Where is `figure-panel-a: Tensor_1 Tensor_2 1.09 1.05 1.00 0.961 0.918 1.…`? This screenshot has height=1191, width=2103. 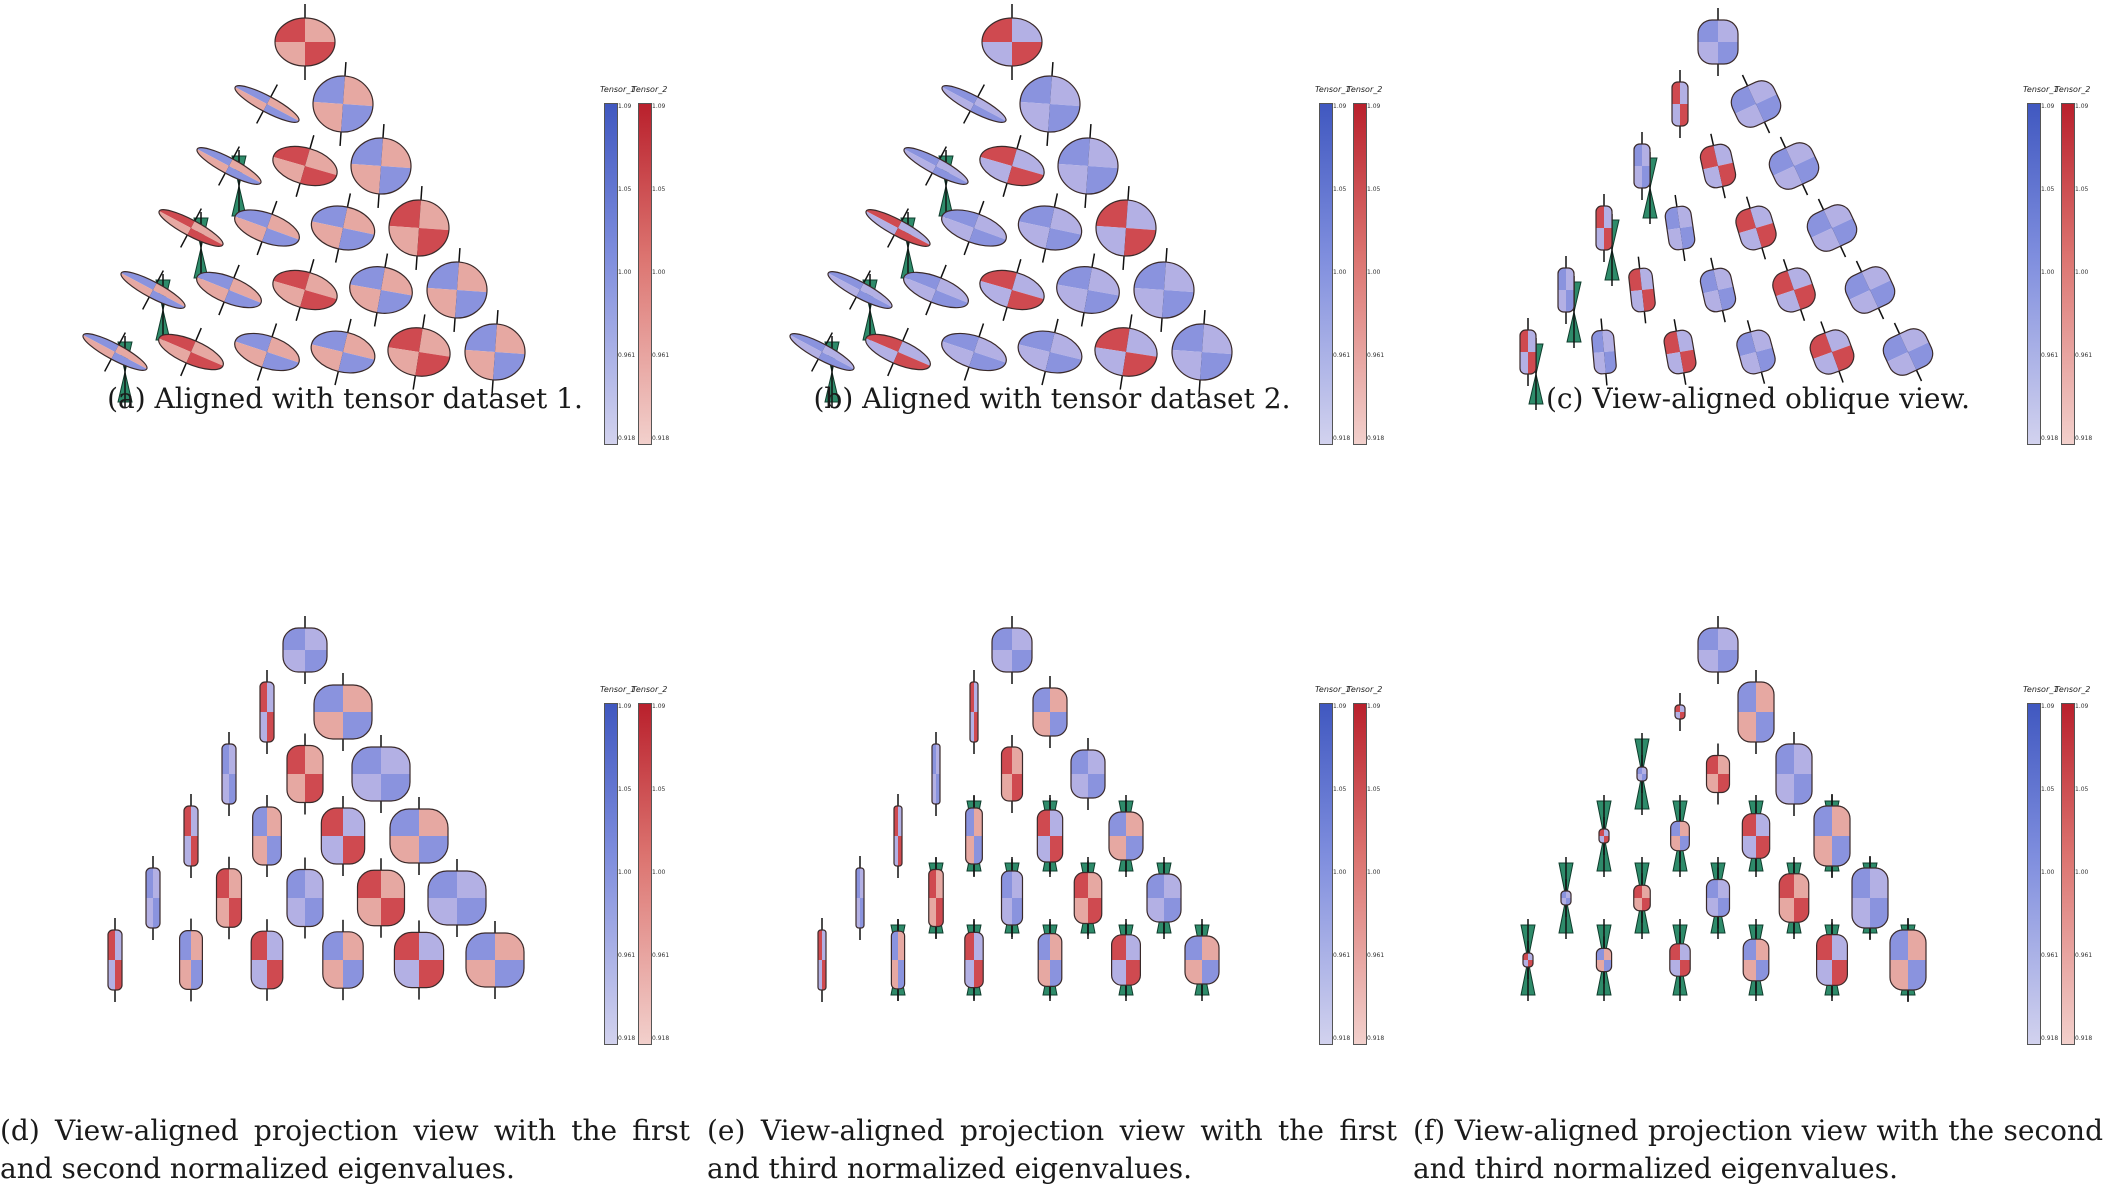
figure-panel-a: Tensor_1 Tensor_2 1.09 1.05 1.00 0.961 0.918 1.… is located at coordinates (345, 270).